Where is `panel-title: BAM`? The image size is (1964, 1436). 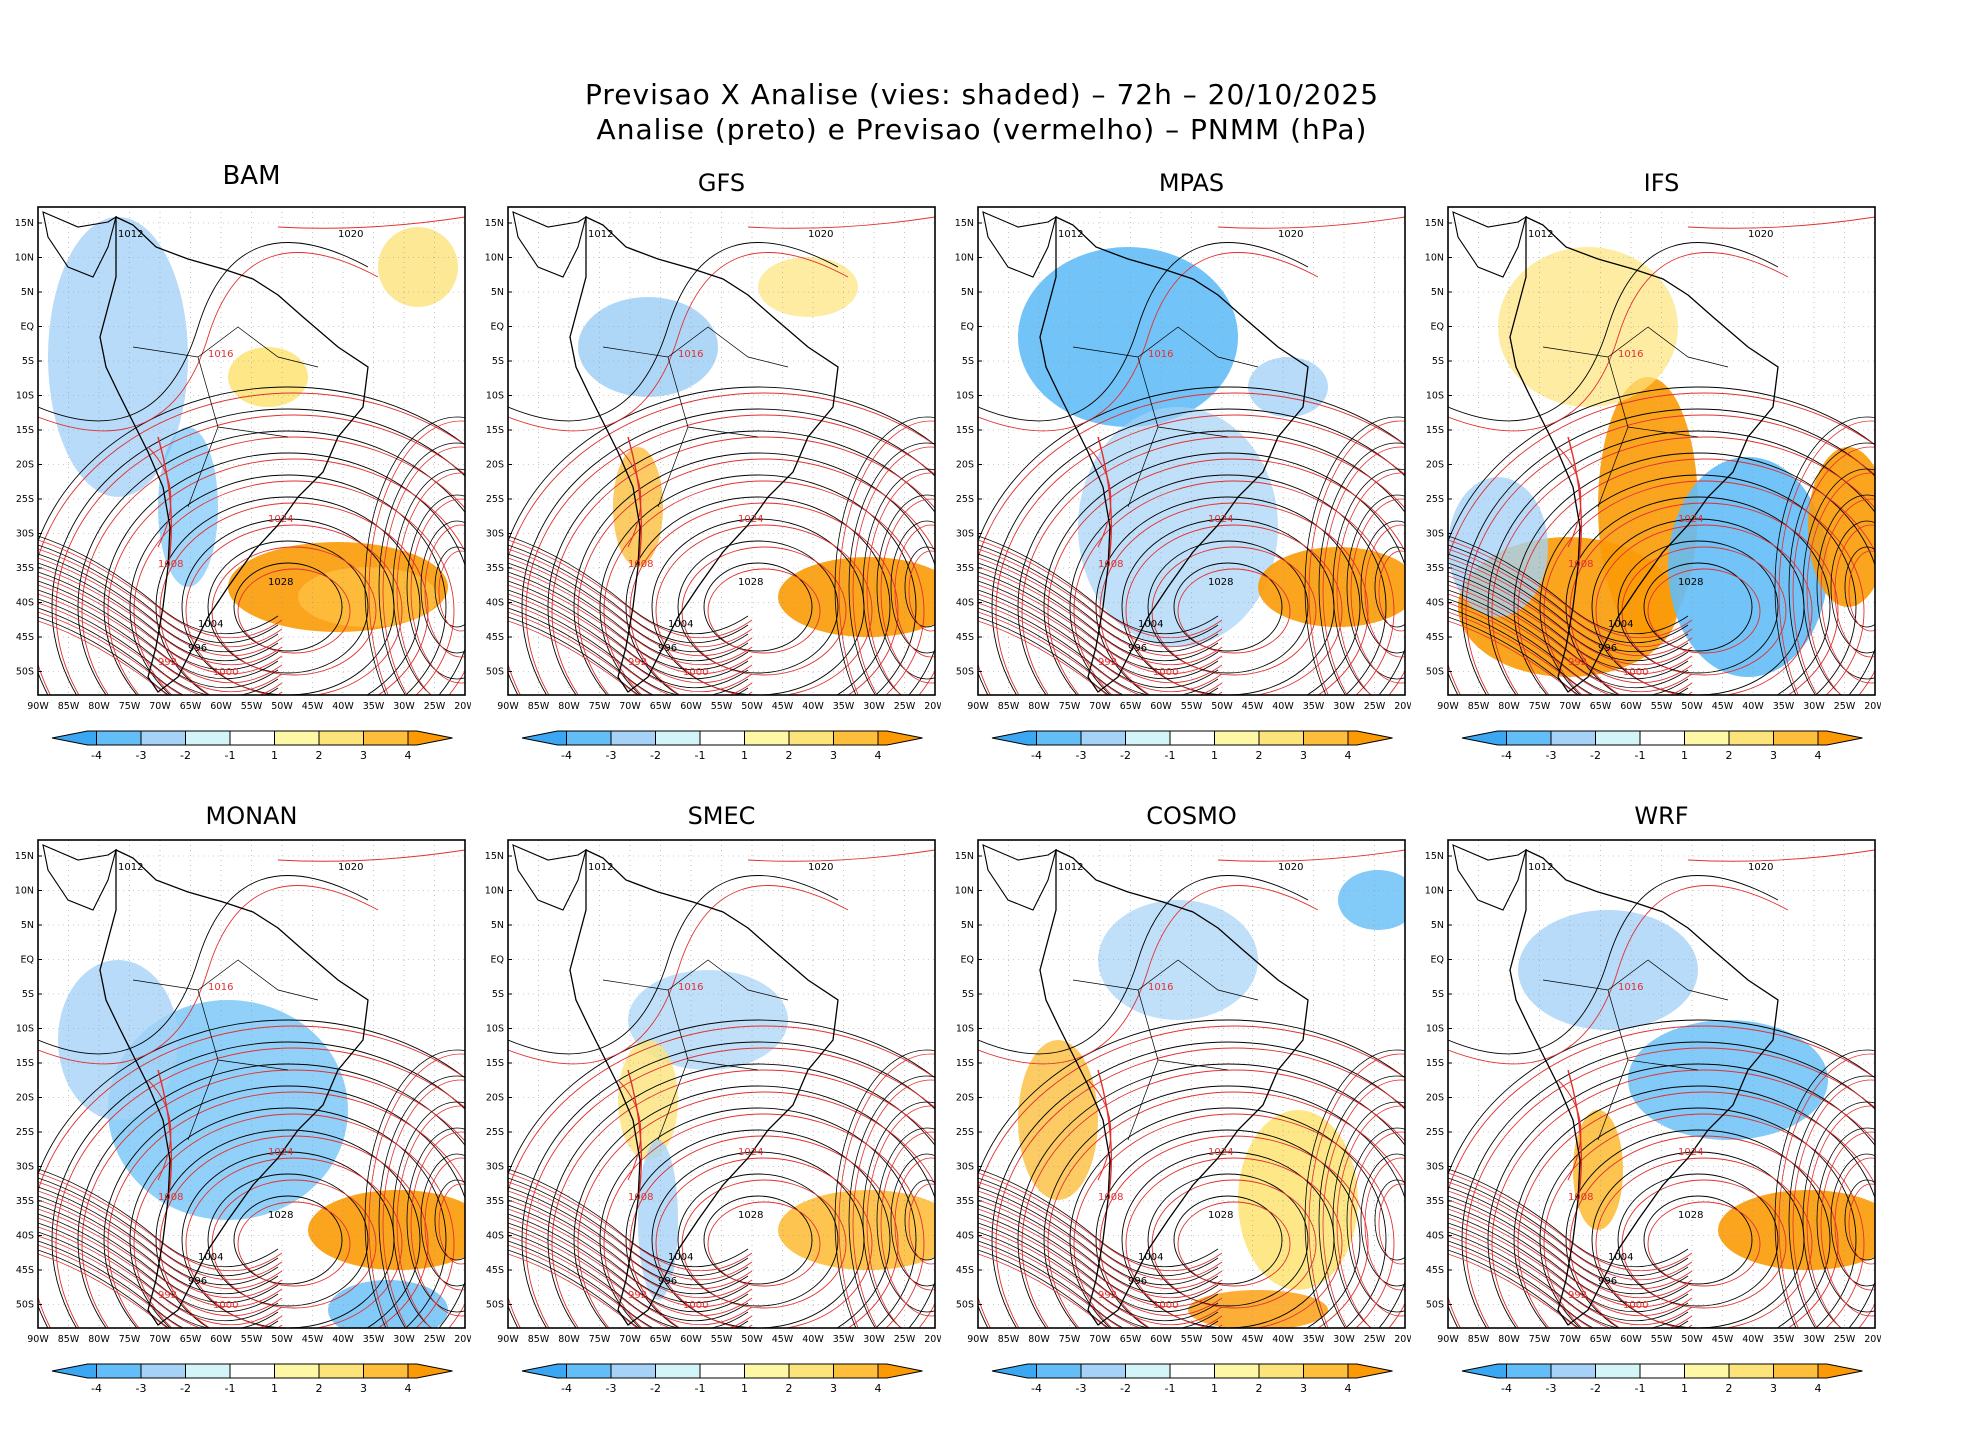
panel-title: BAM is located at coordinates (251, 176).